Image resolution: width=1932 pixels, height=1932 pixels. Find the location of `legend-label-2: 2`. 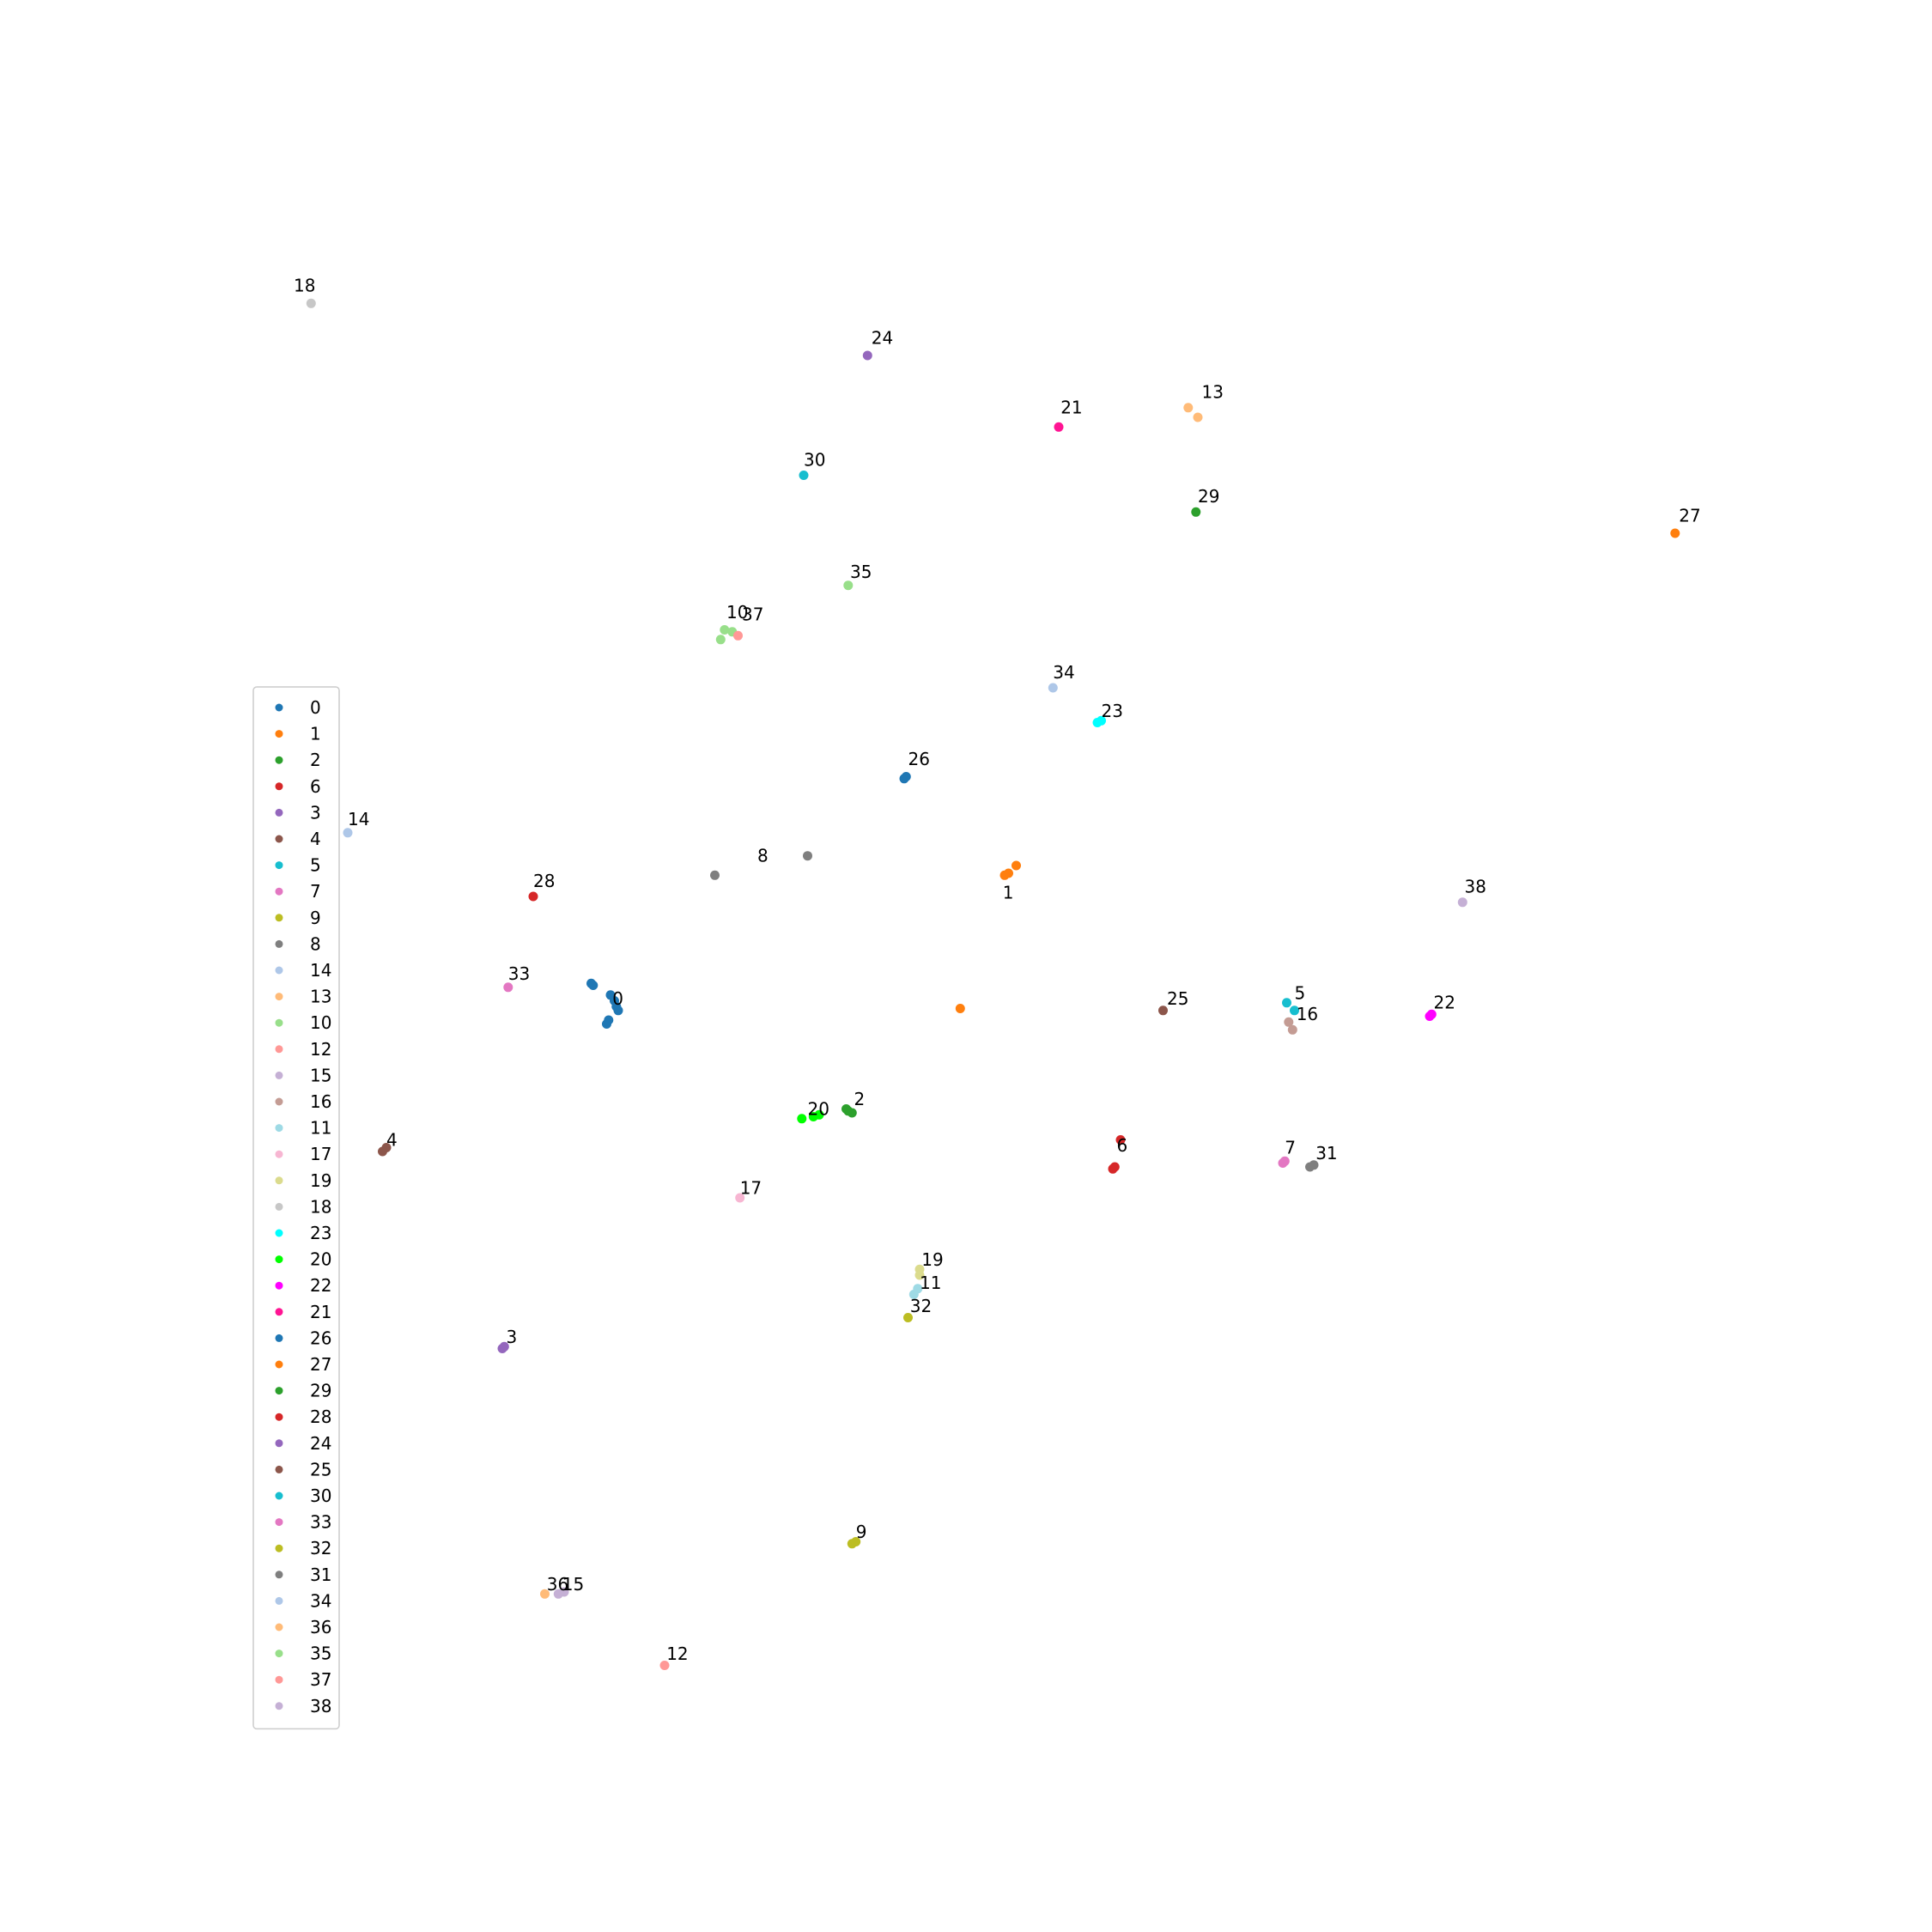

legend-label-2: 2 is located at coordinates (315, 760).